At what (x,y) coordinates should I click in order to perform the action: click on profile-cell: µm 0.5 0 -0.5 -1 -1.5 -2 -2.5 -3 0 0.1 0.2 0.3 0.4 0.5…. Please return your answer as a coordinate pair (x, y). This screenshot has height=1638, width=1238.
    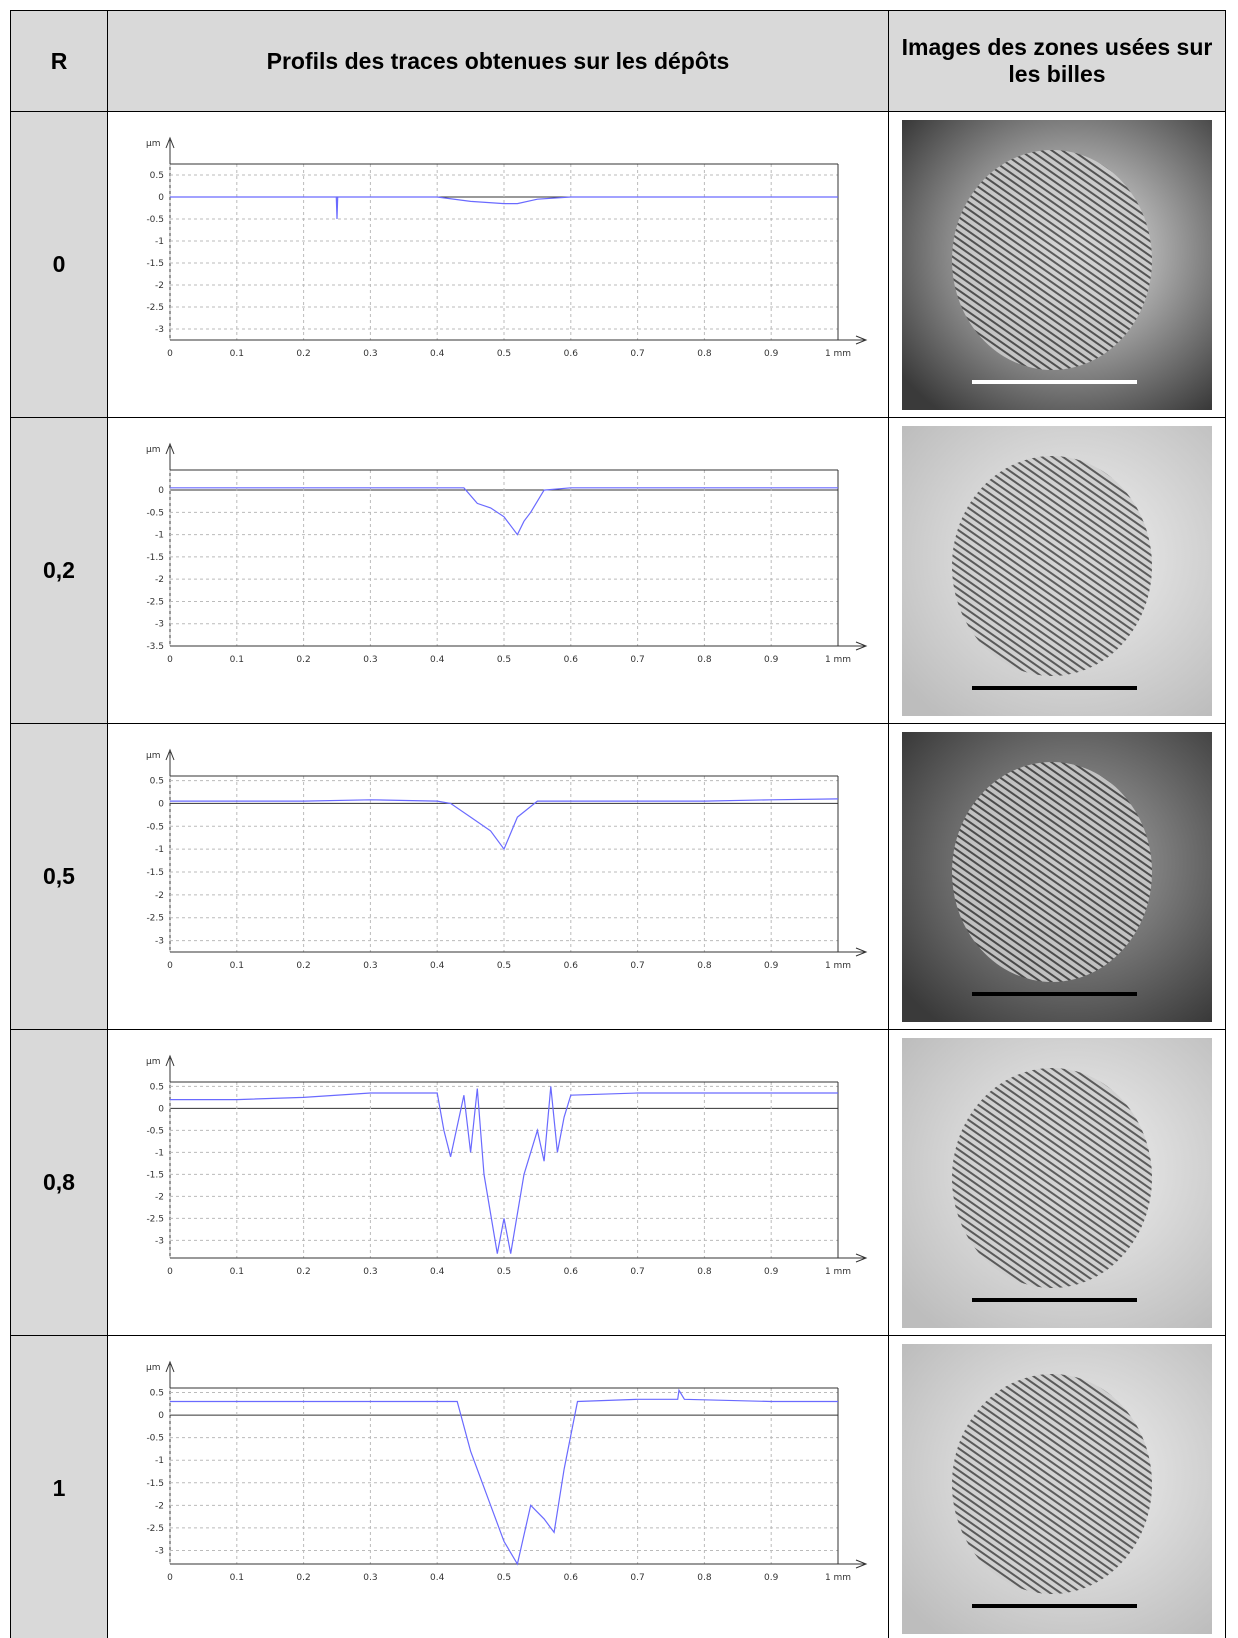
    Looking at the image, I should click on (498, 1486).